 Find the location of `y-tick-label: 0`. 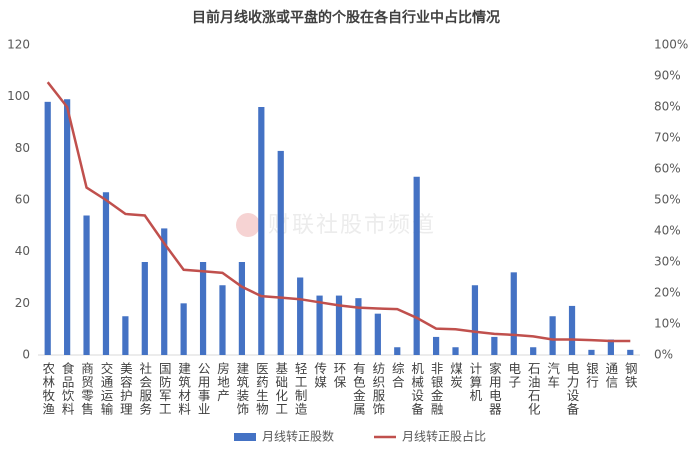

y-tick-label: 0 is located at coordinates (26, 355).